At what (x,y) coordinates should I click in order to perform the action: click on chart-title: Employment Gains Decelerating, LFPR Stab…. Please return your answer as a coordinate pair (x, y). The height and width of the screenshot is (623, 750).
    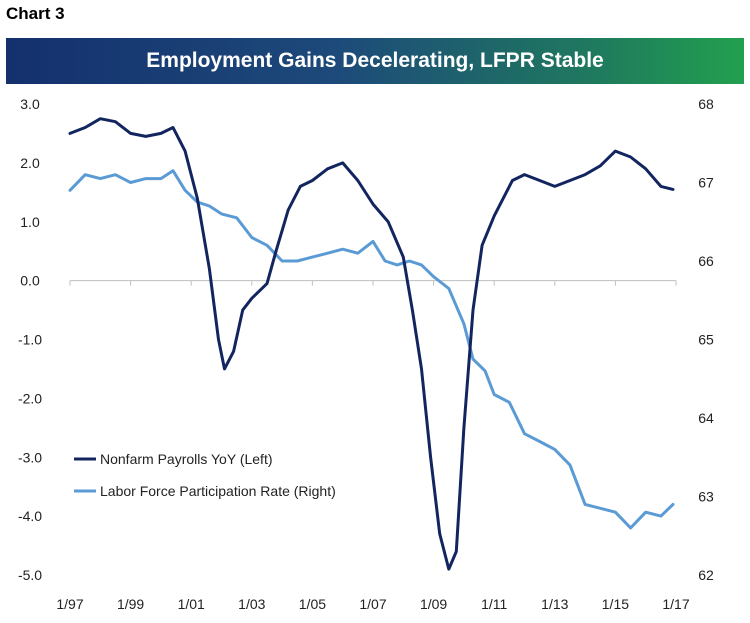
    Looking at the image, I should click on (375, 60).